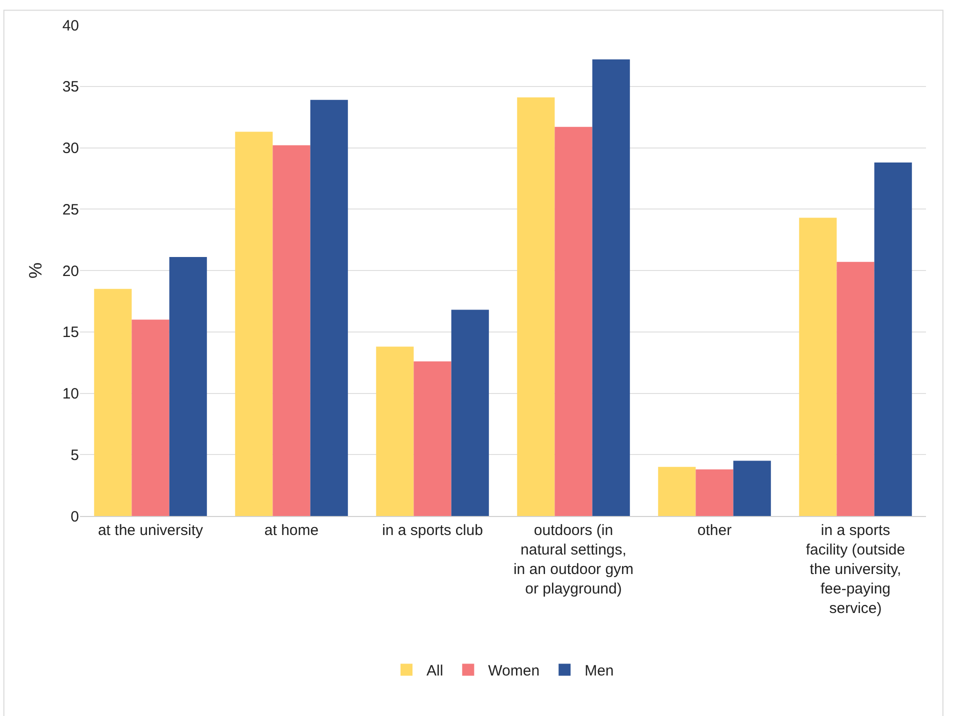 The height and width of the screenshot is (716, 956). What do you see at coordinates (70, 209) in the screenshot?
I see `y-tick-label: 25` at bounding box center [70, 209].